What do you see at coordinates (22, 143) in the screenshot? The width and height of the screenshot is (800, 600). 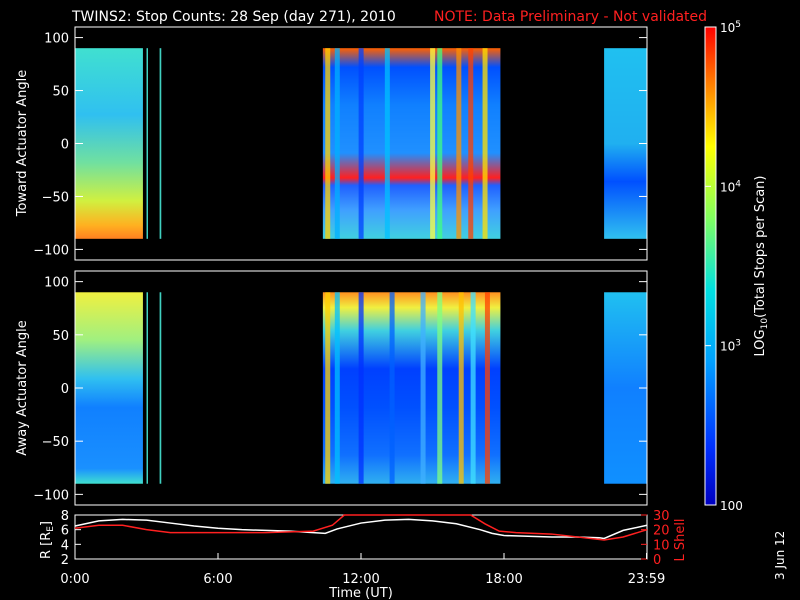 I see `toward-y-axis-label: Toward Actuator Angle` at bounding box center [22, 143].